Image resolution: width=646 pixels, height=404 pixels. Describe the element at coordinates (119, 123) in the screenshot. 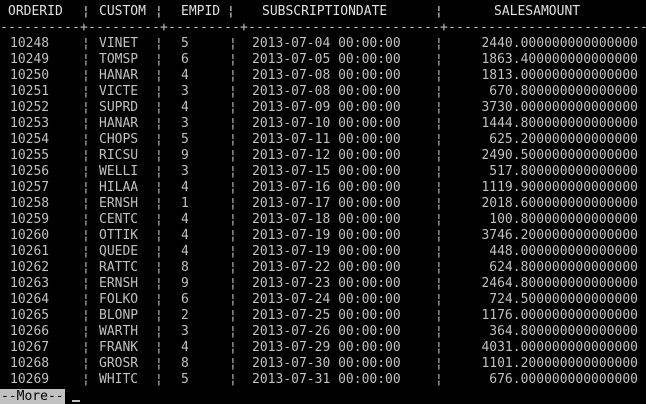

I see `cell-customer: HANAR` at that location.